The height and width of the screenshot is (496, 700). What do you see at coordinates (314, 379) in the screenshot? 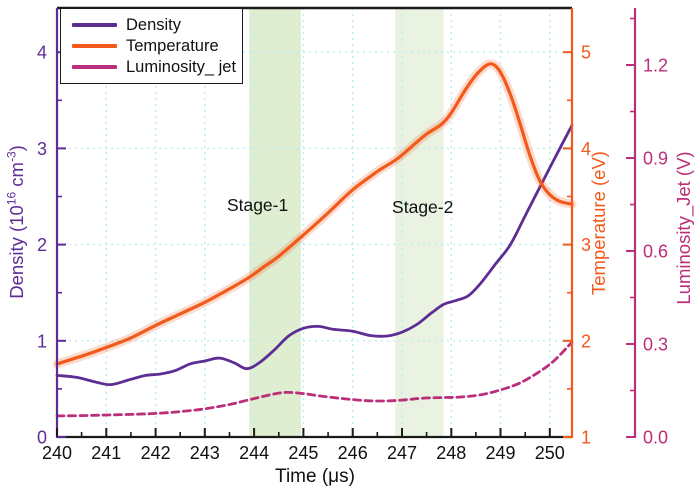
I see `luminosity-line` at bounding box center [314, 379].